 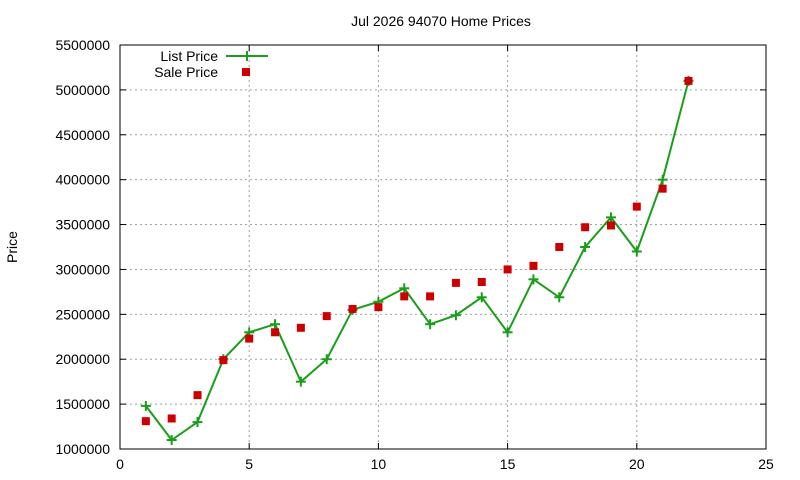 What do you see at coordinates (508, 464) in the screenshot?
I see `x-tick-label: 15` at bounding box center [508, 464].